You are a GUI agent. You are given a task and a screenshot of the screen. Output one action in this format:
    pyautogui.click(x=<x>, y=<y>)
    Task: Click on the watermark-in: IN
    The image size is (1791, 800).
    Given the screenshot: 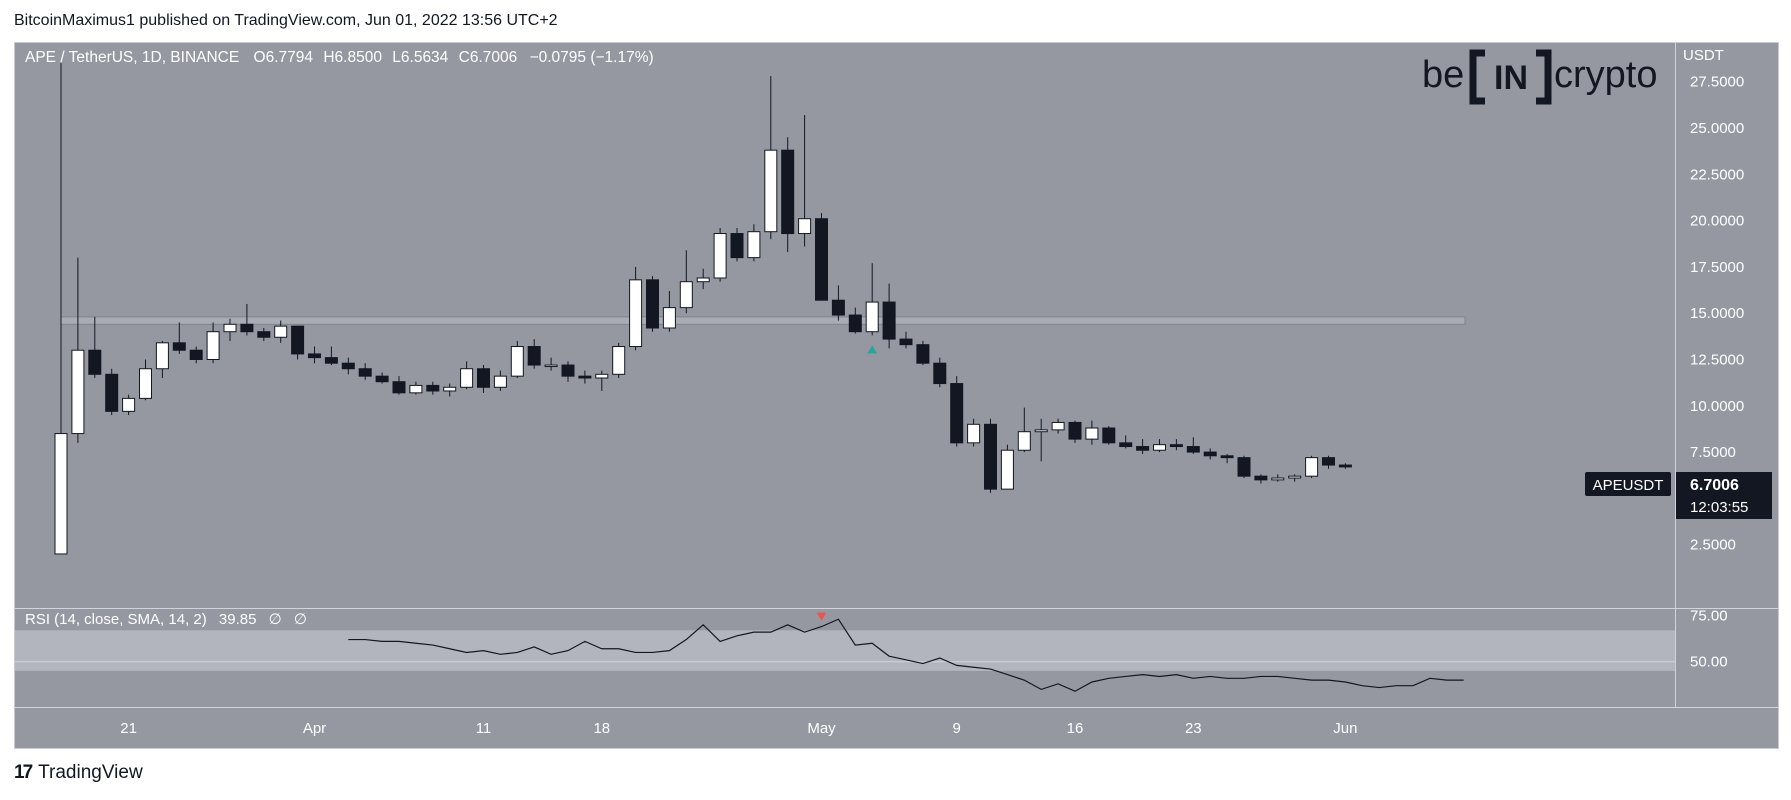 What is the action you would take?
    pyautogui.click(x=1511, y=78)
    